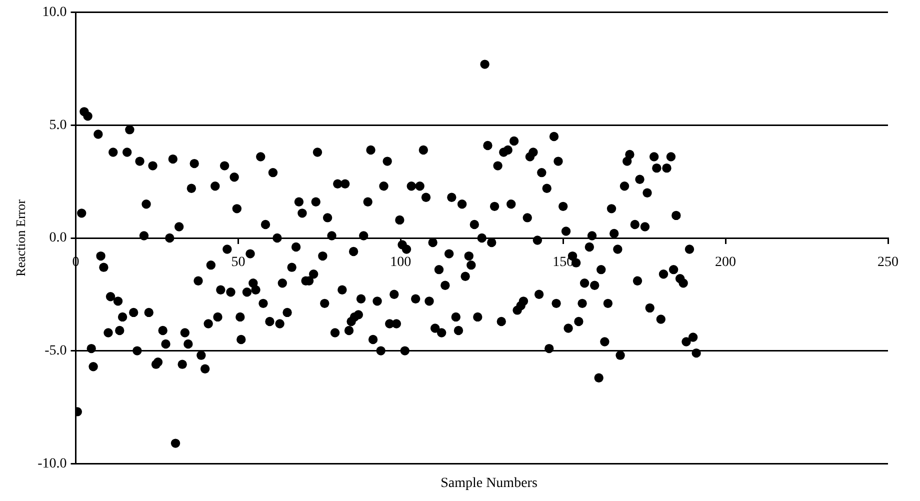 The height and width of the screenshot is (501, 920). Describe the element at coordinates (20, 237) in the screenshot. I see `y-axis-title: Reaction Error` at that location.